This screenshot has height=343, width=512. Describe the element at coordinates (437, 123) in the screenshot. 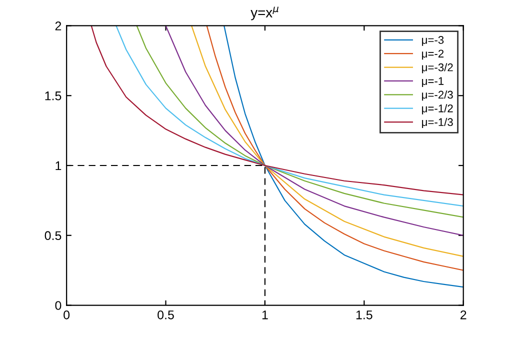

I see `legend-label: μ=-1/3` at that location.